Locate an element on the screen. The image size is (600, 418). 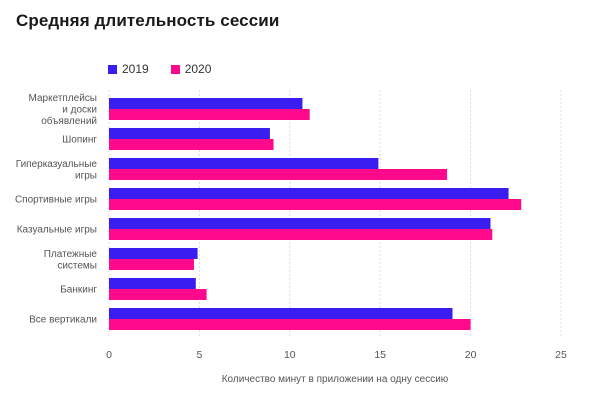
category-label: Спортивные игры is located at coordinates (56, 200).